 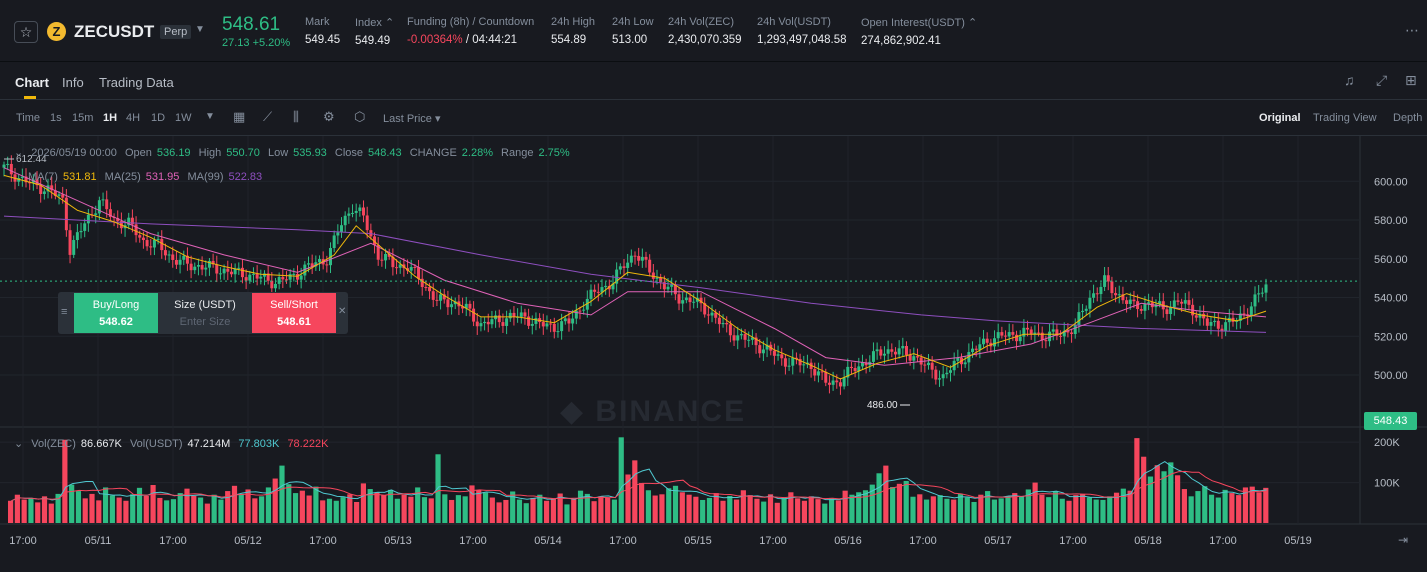 What do you see at coordinates (360, 116) in the screenshot?
I see `drawing-tools-icon: ⬡` at bounding box center [360, 116].